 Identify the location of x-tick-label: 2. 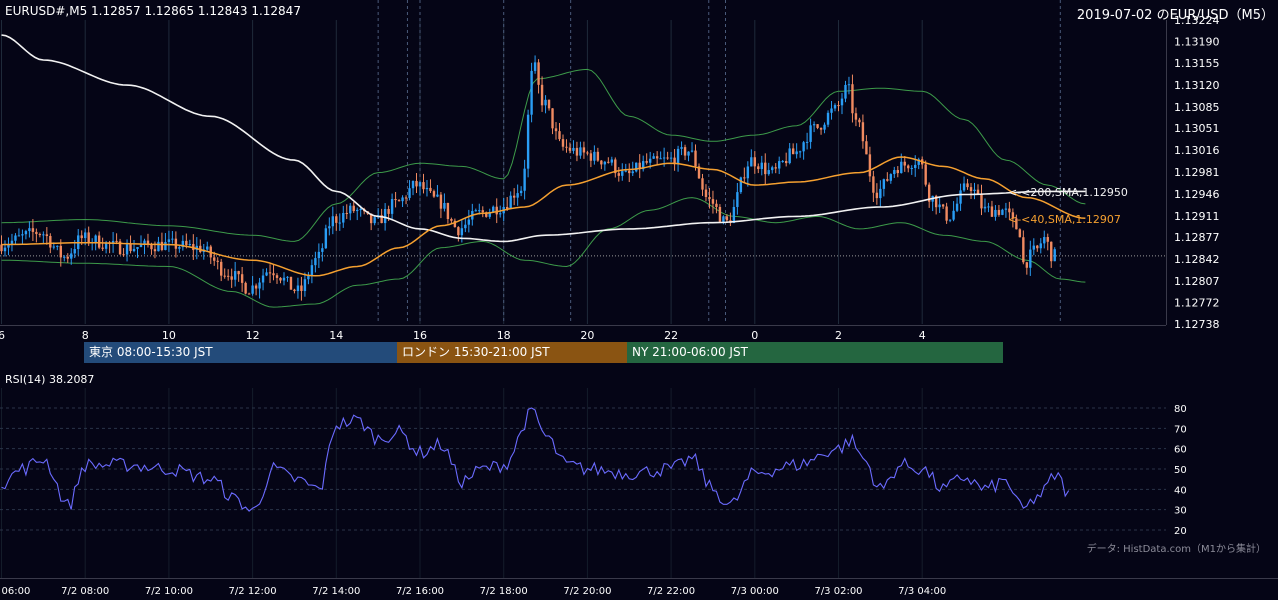
(838, 335).